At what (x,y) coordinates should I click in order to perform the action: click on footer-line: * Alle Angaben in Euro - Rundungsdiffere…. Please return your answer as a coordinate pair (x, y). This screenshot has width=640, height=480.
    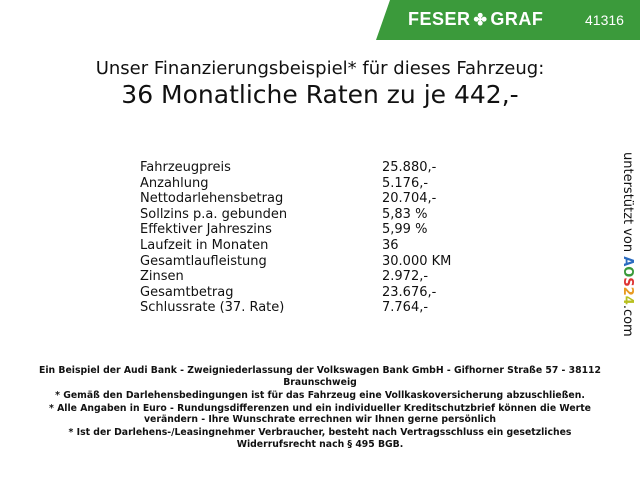
    Looking at the image, I should click on (320, 414).